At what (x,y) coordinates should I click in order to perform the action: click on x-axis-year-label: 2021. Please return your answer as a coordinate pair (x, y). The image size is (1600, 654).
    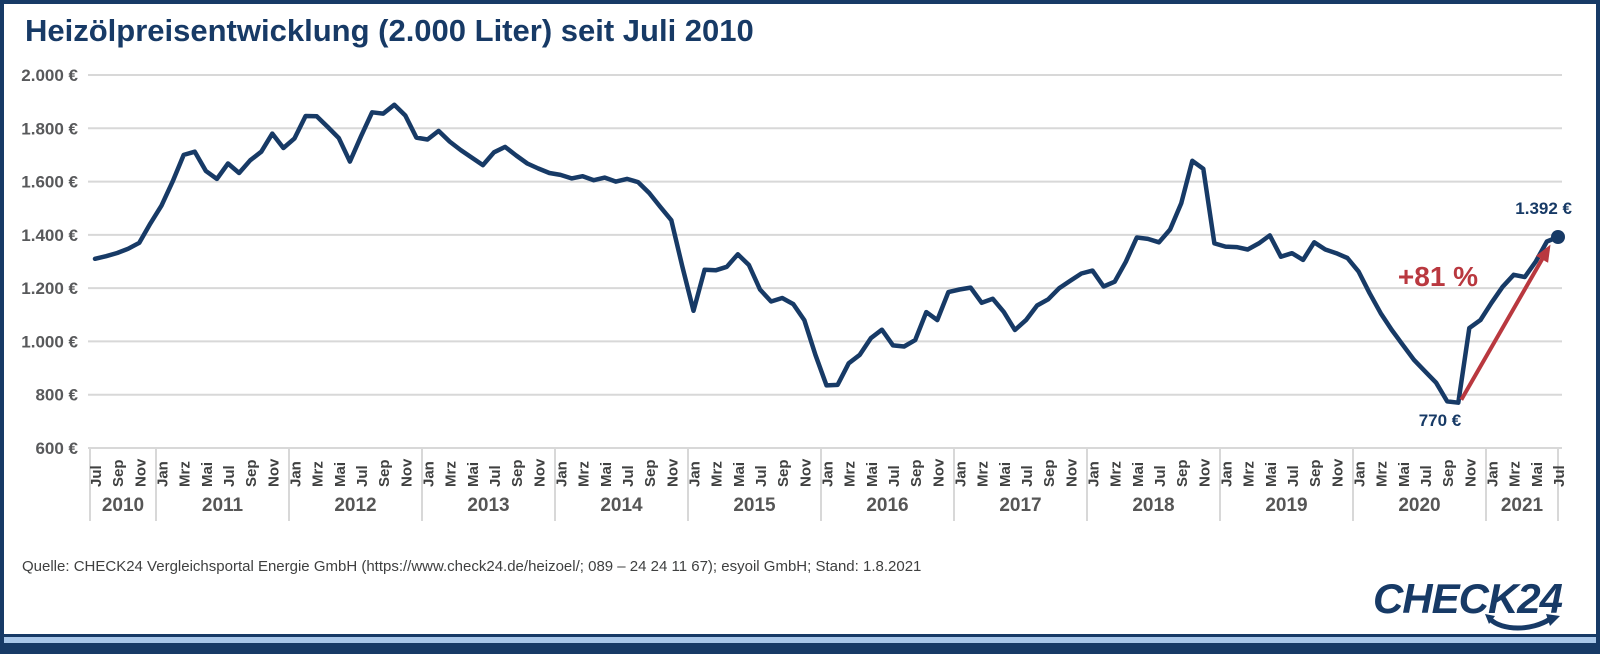
    Looking at the image, I should click on (1522, 505).